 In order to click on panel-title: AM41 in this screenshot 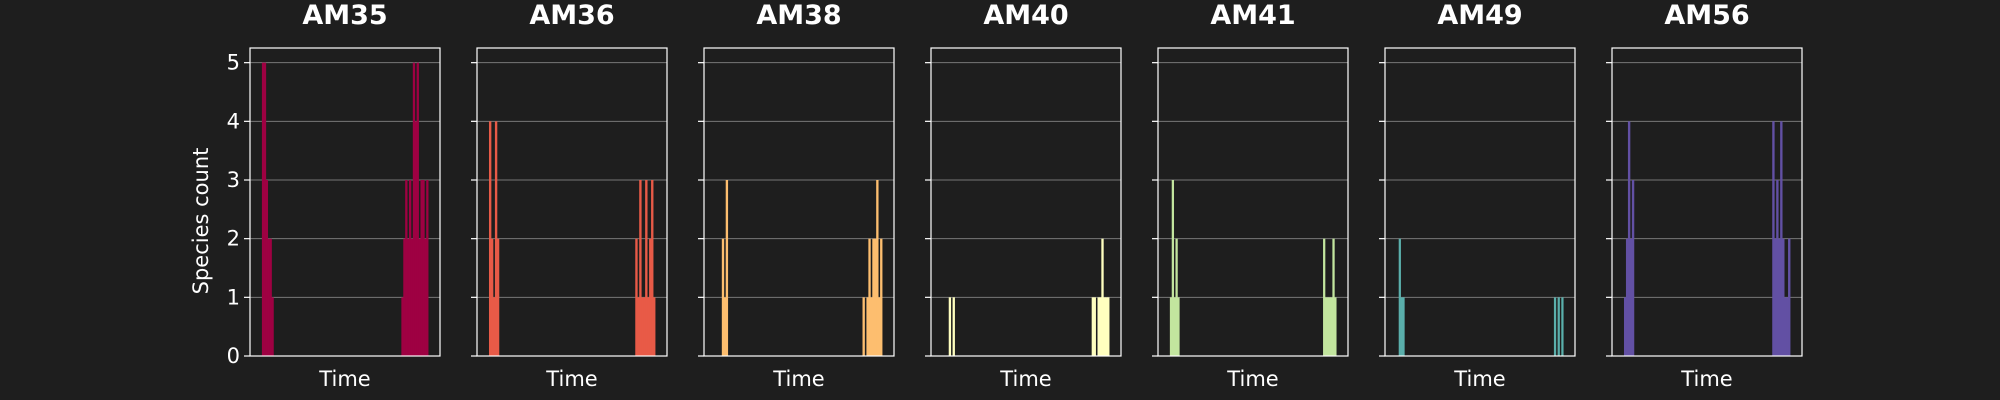, I will do `click(1252, 15)`.